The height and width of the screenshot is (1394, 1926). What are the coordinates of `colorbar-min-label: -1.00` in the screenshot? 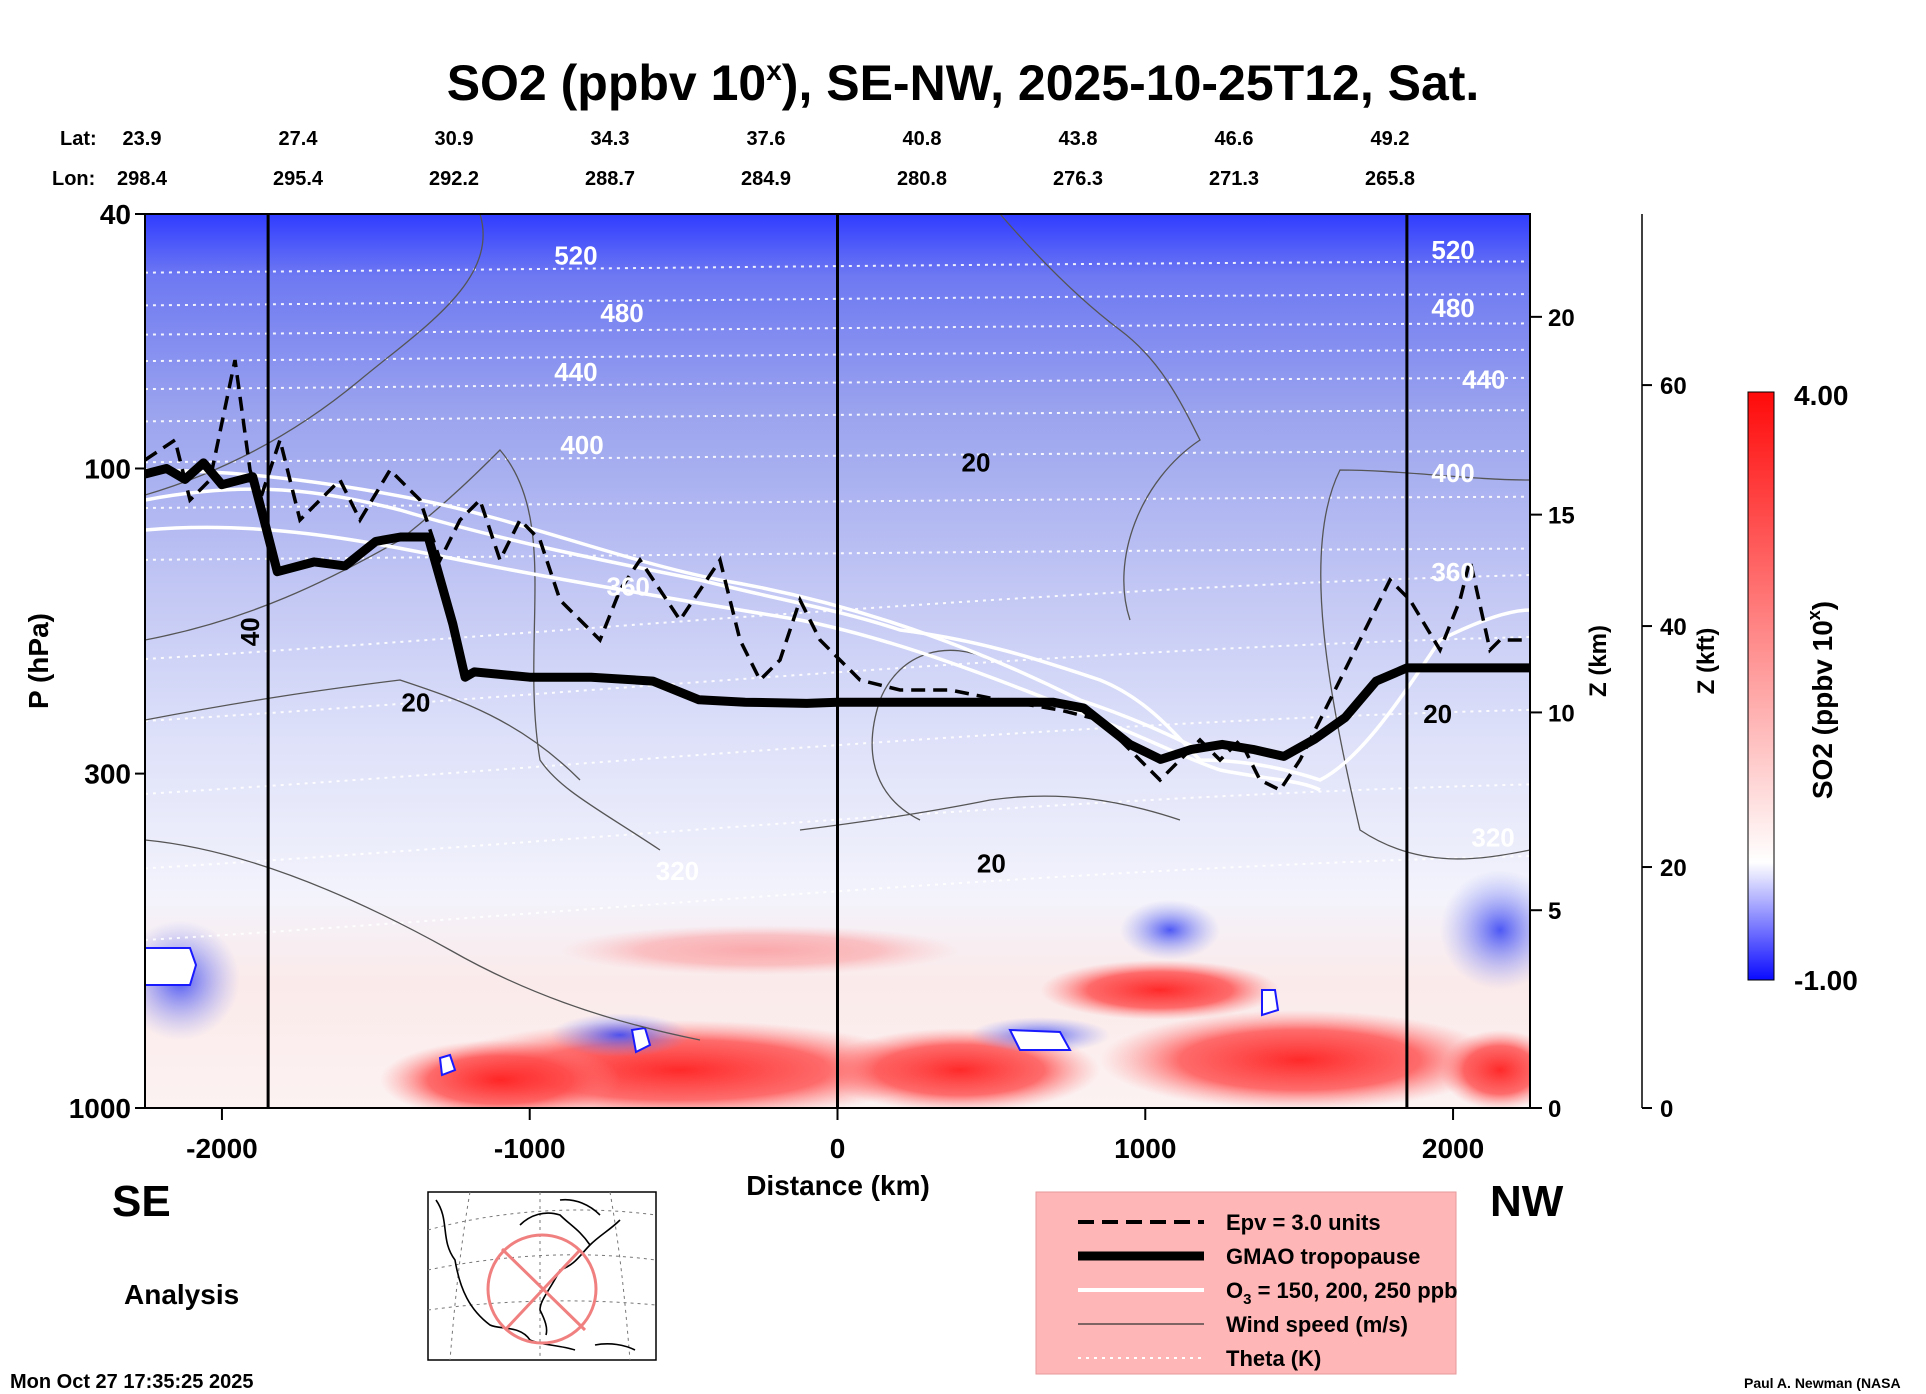 It's located at (1826, 980).